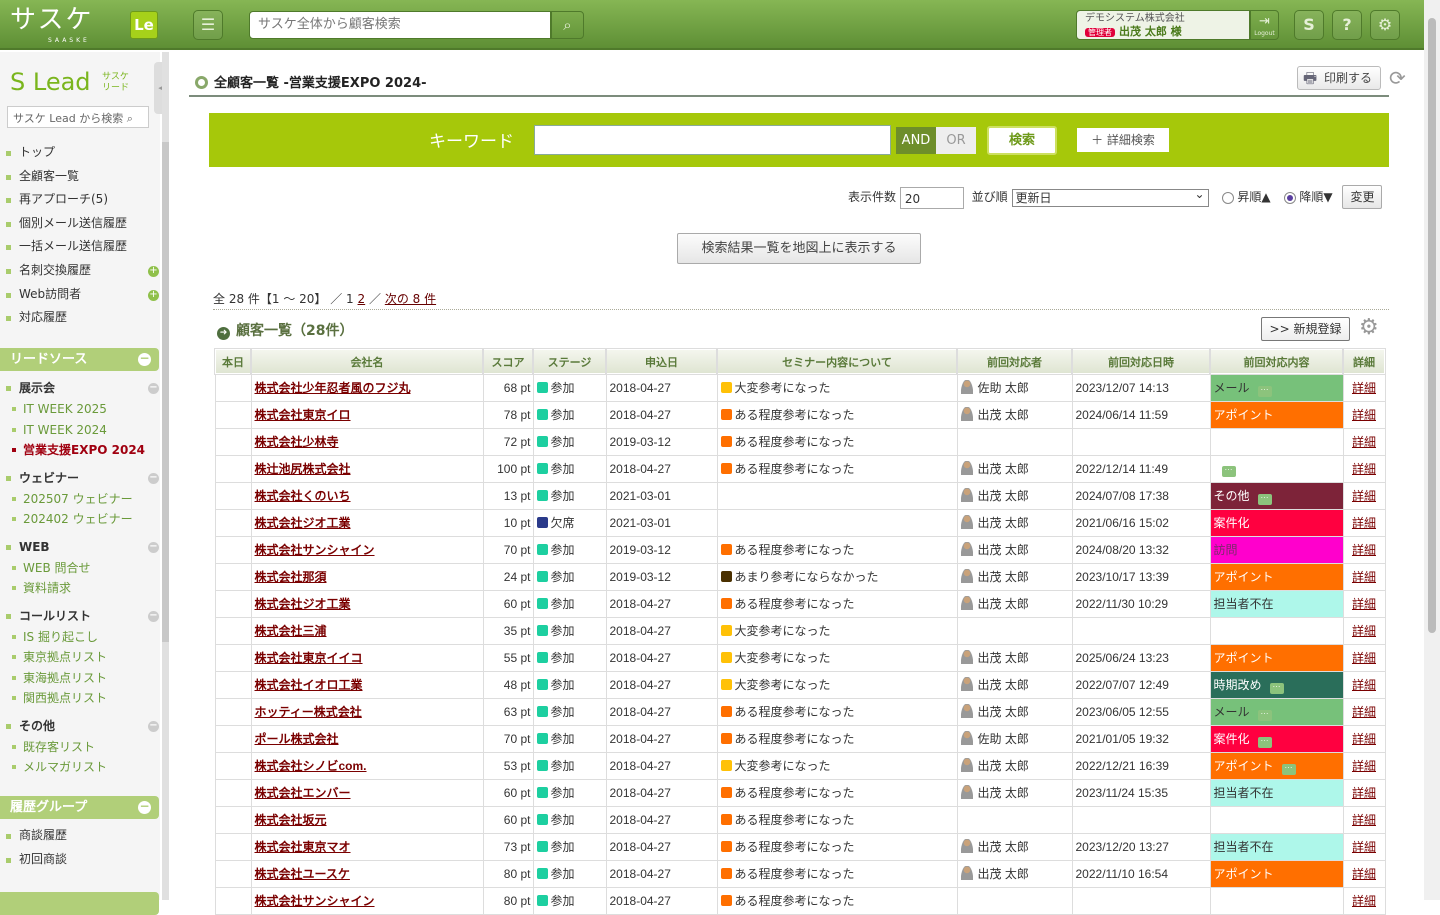 The height and width of the screenshot is (915, 1440). I want to click on company-link: ポール株式会社, so click(296, 739).